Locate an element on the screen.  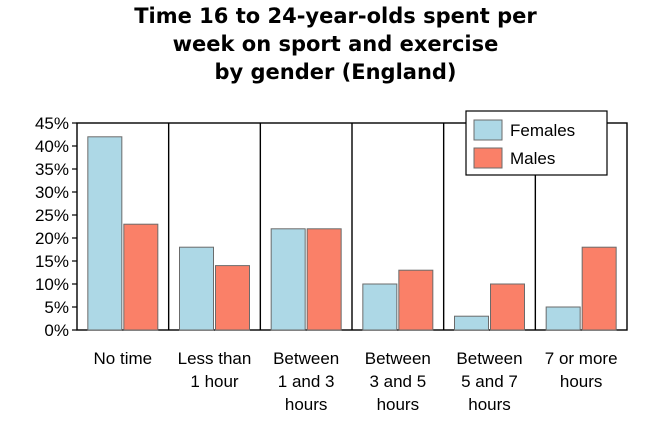
category-label: Between 3 and 5 hours is located at coordinates (398, 381).